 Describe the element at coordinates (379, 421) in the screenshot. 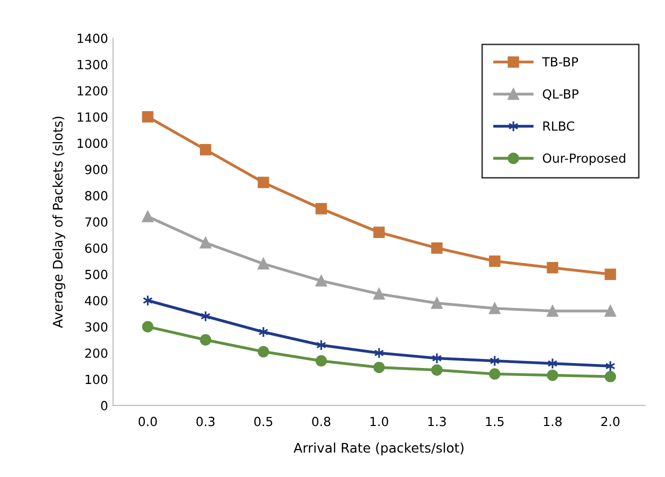

I see `x-tick-label: 1.0` at that location.